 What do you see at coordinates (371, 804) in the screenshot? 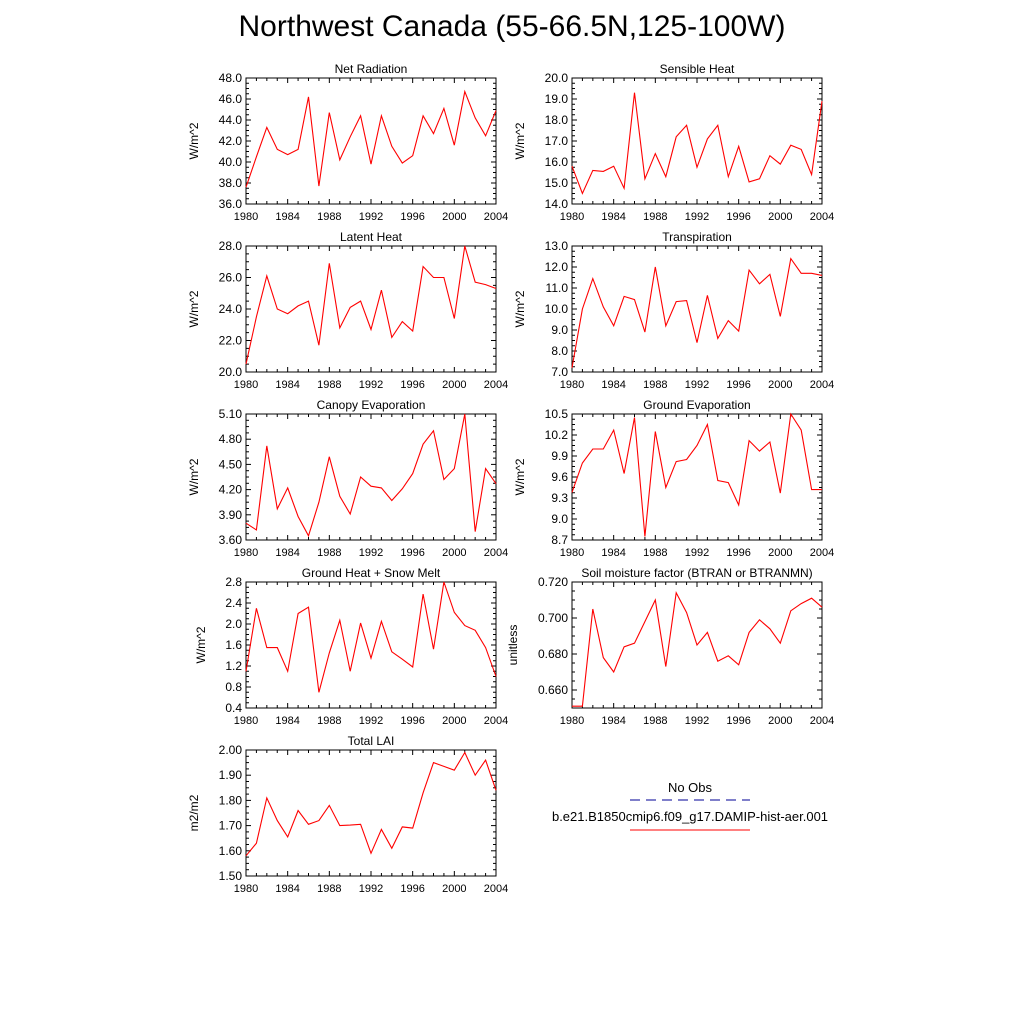
I see `total-lai-series-line` at bounding box center [371, 804].